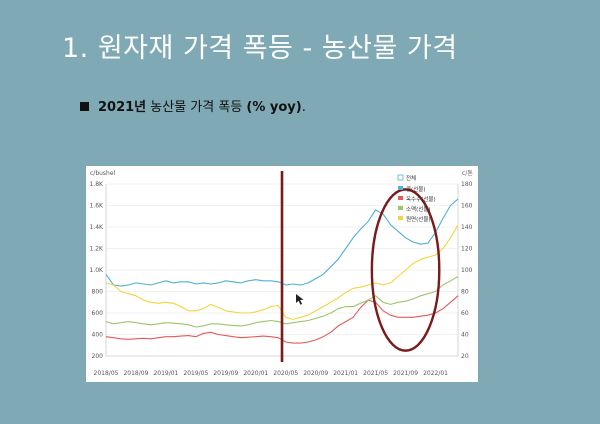  Describe the element at coordinates (415, 189) in the screenshot. I see `legend-entry: 콩(선물)` at that location.